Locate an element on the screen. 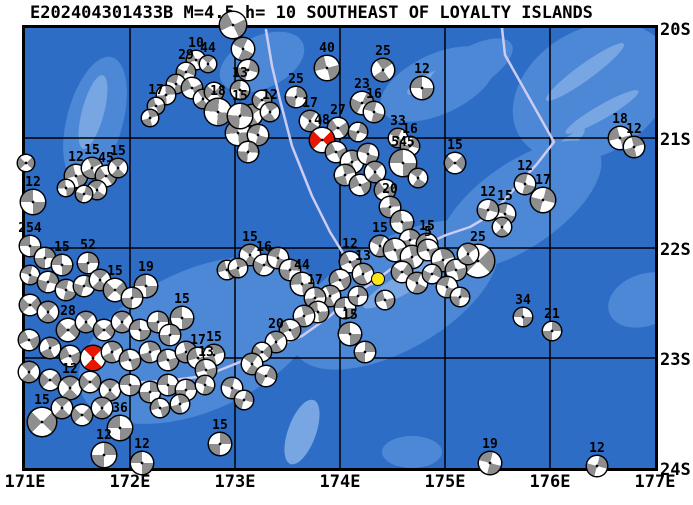 This screenshot has width=693, height=505. latitude-tick-label: 24S is located at coordinates (675, 470).